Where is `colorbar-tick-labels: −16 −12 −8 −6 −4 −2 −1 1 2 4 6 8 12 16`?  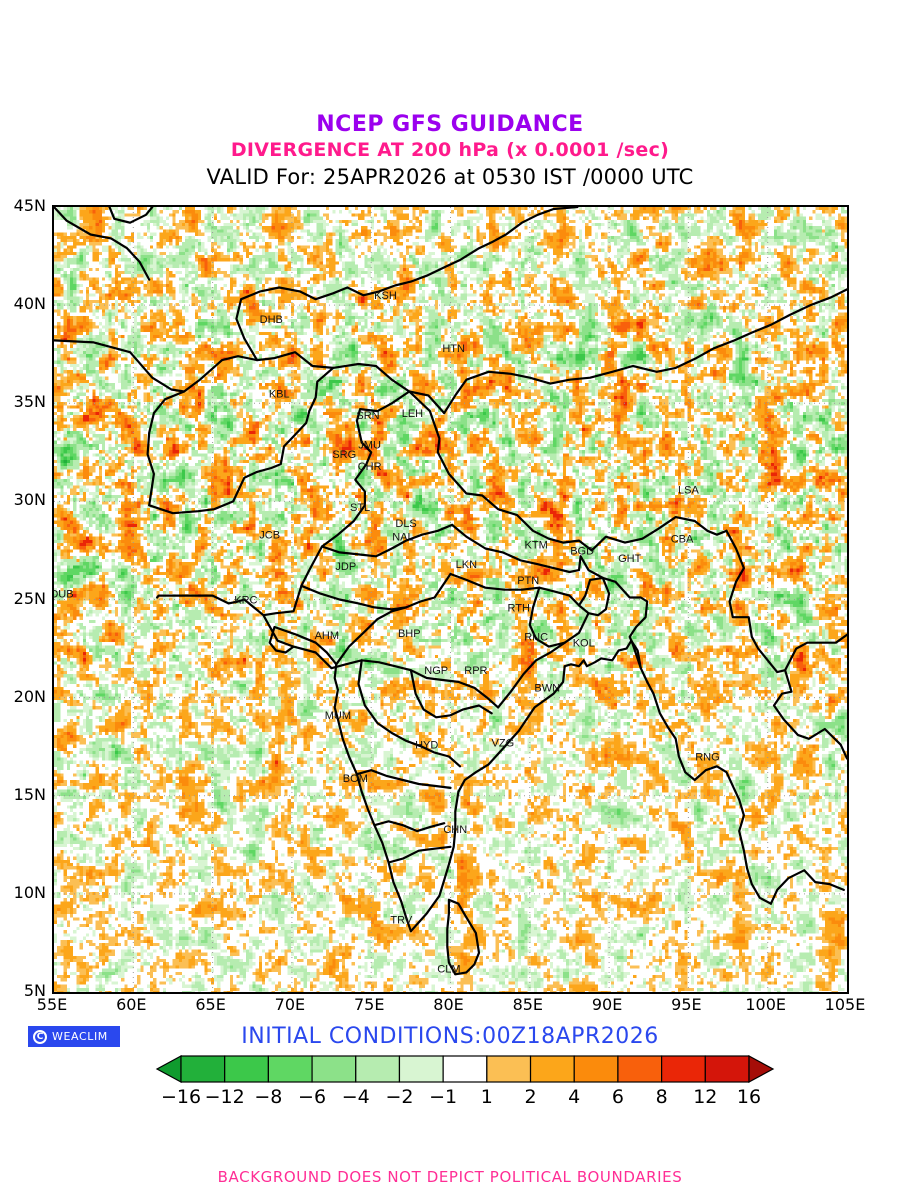
colorbar-tick-labels: −16 −12 −8 −6 −4 −2 −1 1 2 4 6 8 12 16 is located at coordinates (465, 1098).